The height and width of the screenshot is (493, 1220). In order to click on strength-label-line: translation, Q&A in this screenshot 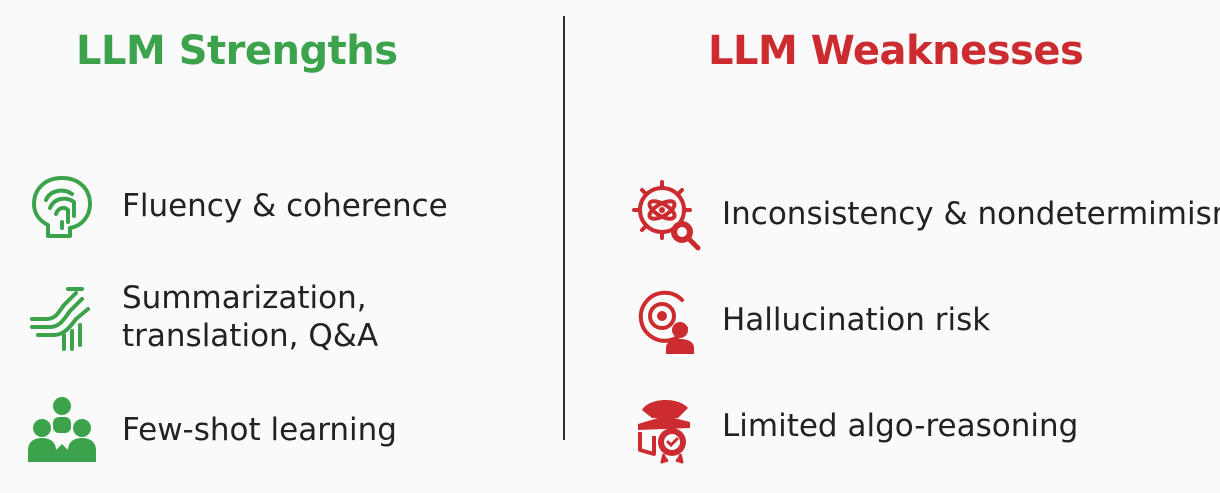, I will do `click(250, 336)`.